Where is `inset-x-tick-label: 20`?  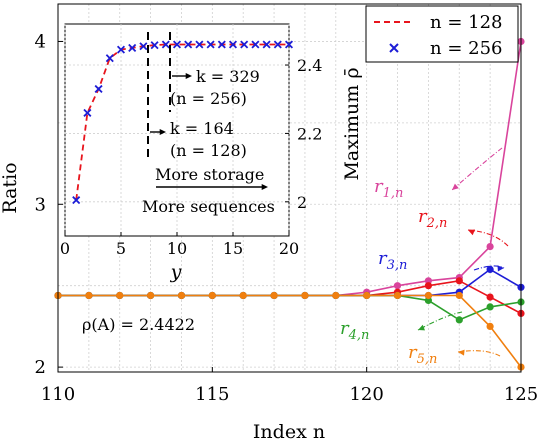 inset-x-tick-label: 20 is located at coordinates (289, 248).